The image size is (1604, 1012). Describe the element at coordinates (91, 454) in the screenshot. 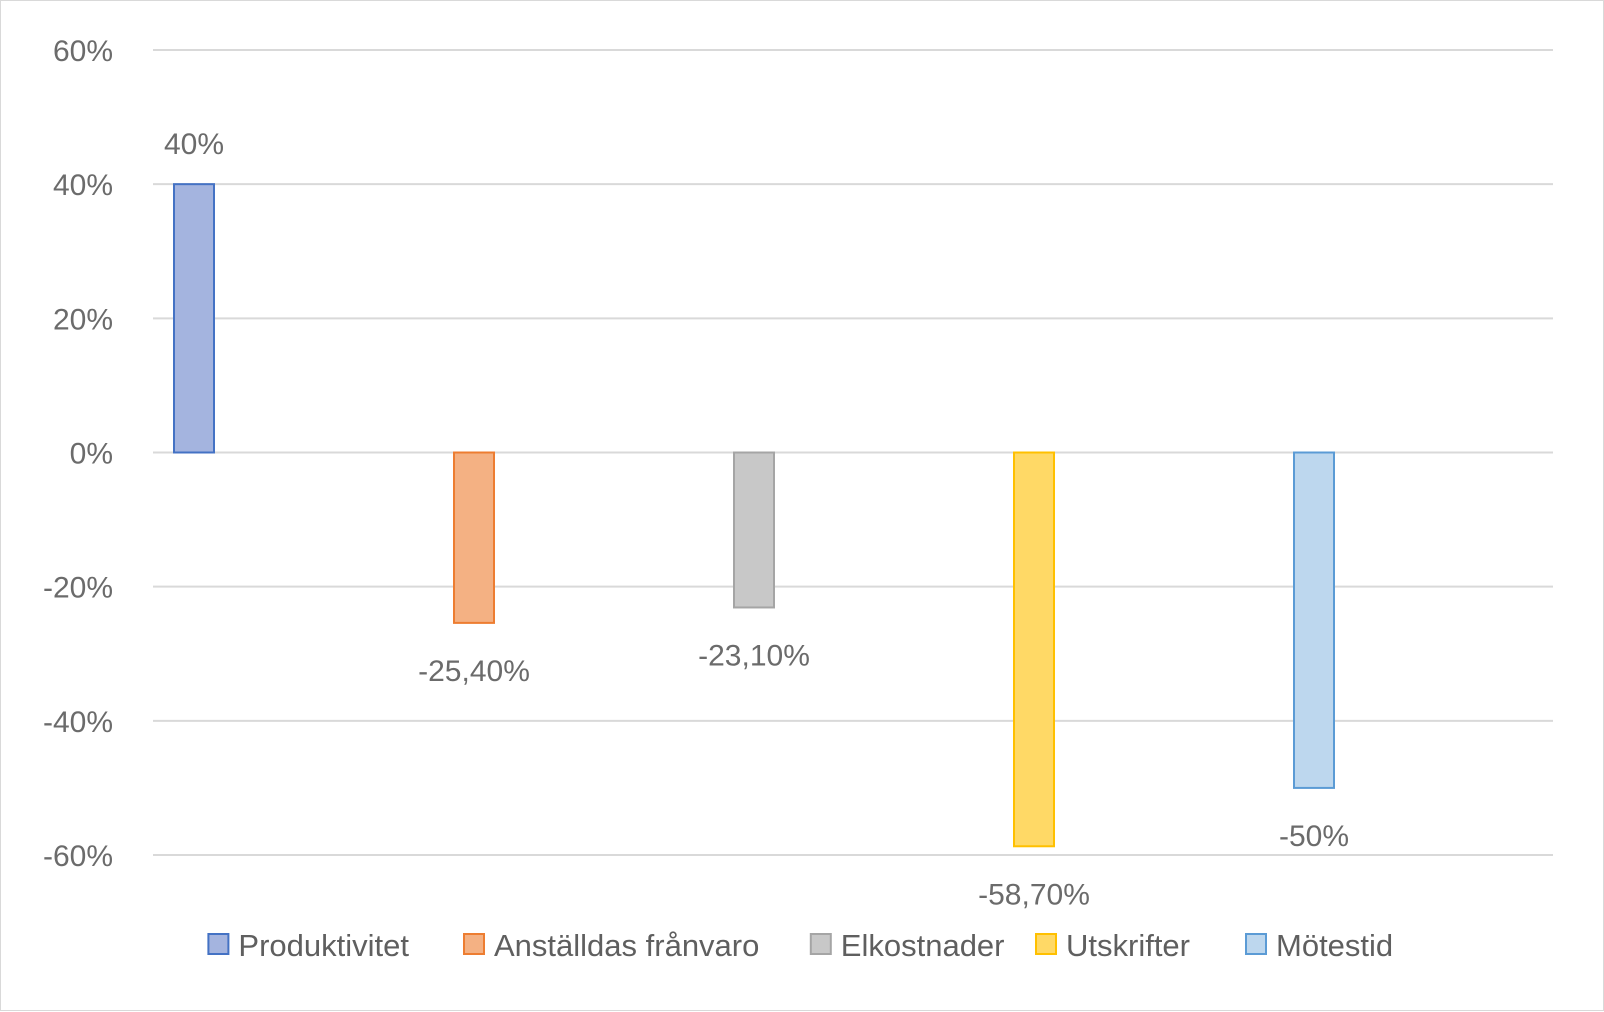

I see `y-tick-label: 0%` at that location.